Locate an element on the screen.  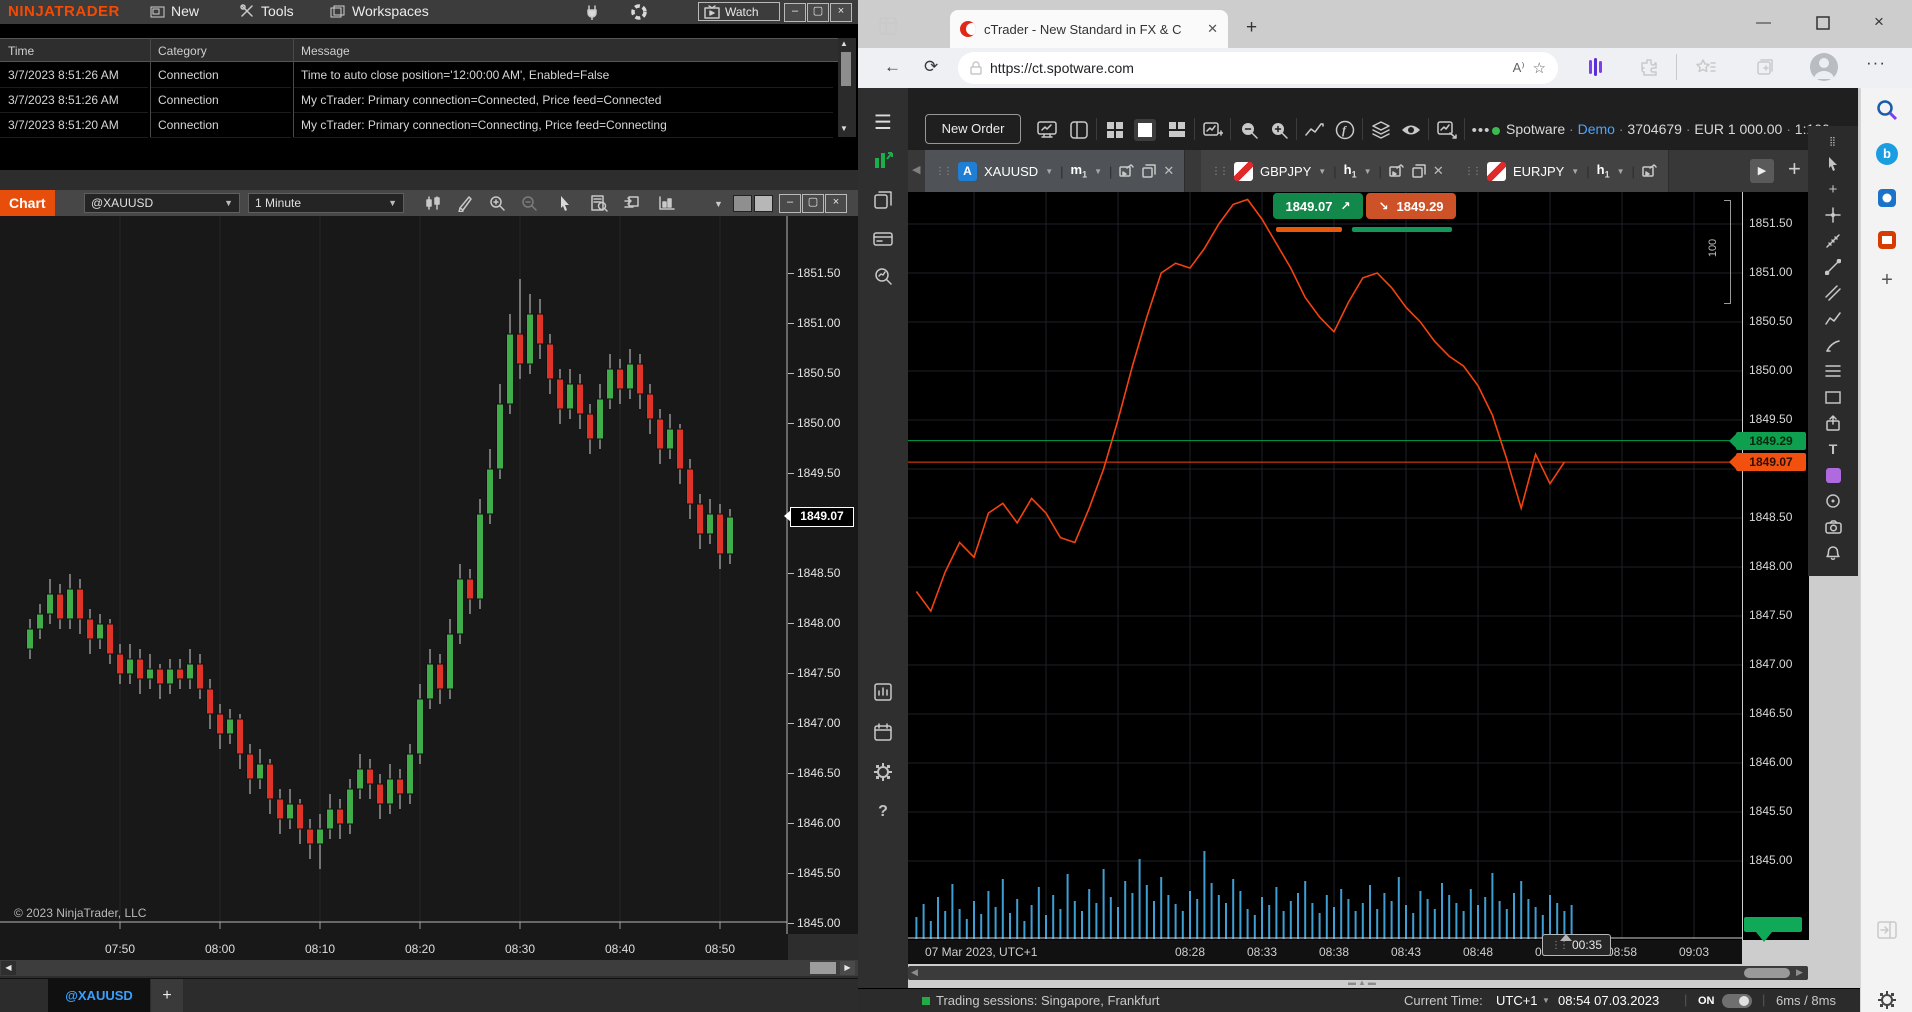
layers-icon is located at coordinates (1381, 130).